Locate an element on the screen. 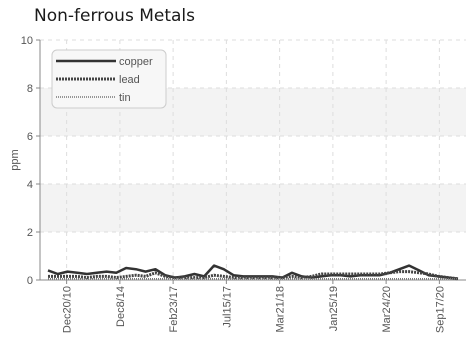 The image size is (469, 345). y-tick-label: 0 is located at coordinates (30, 281).